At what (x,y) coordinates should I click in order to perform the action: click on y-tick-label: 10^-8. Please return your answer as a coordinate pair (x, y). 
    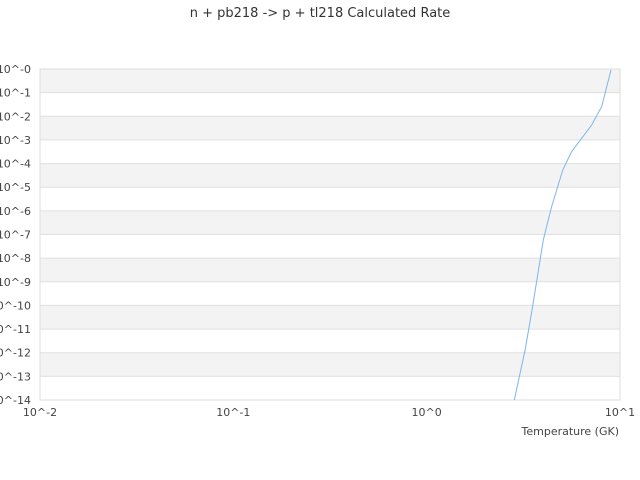
    Looking at the image, I should click on (15, 258).